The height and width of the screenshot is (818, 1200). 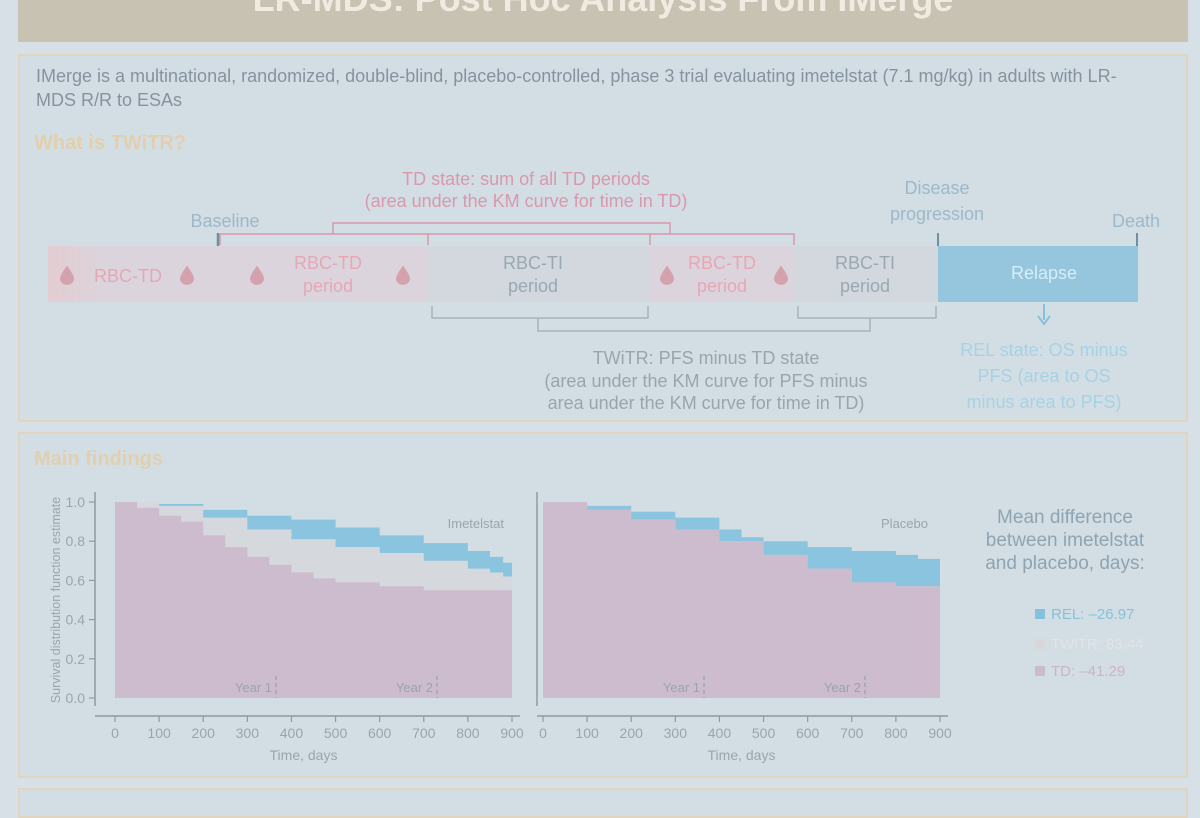 What do you see at coordinates (1065, 517) in the screenshot?
I see `mean-diff-line1: Mean difference` at bounding box center [1065, 517].